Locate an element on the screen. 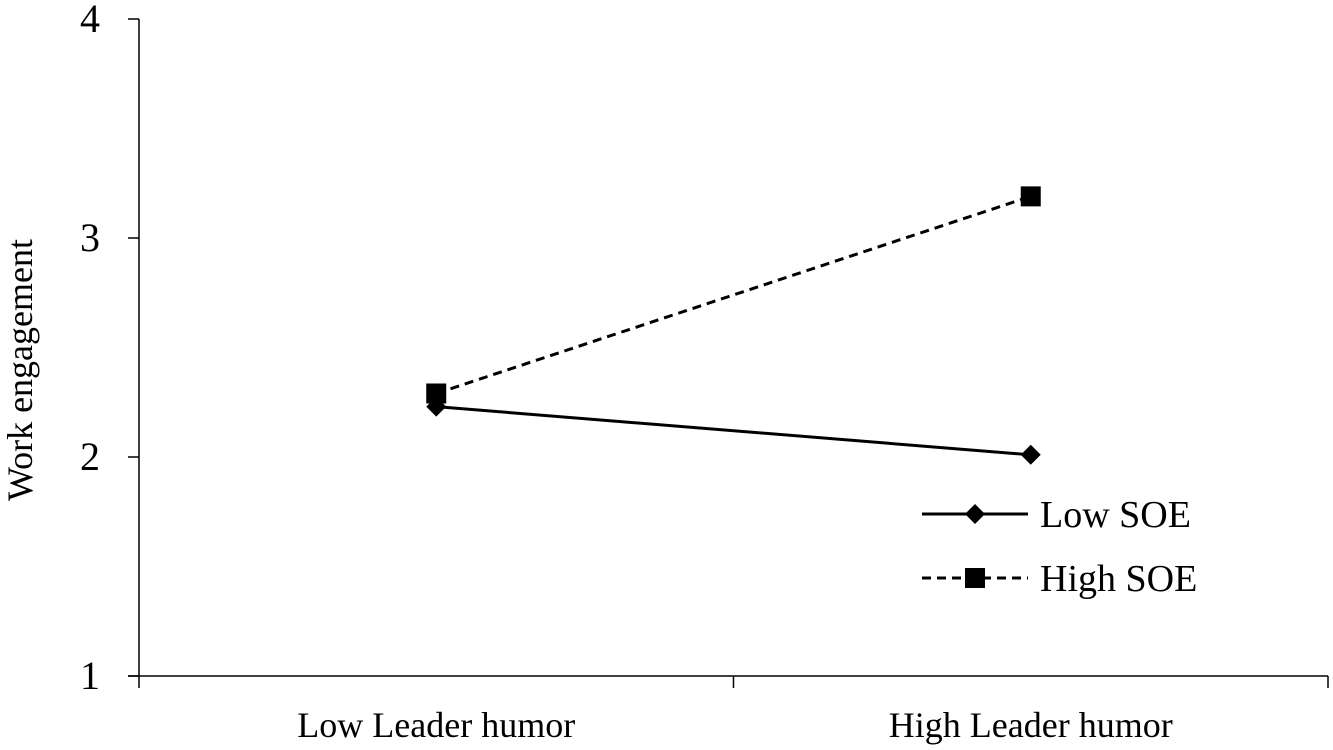 The height and width of the screenshot is (750, 1333). x-ticks: Low Leader humor High Leader humor is located at coordinates (733, 710).